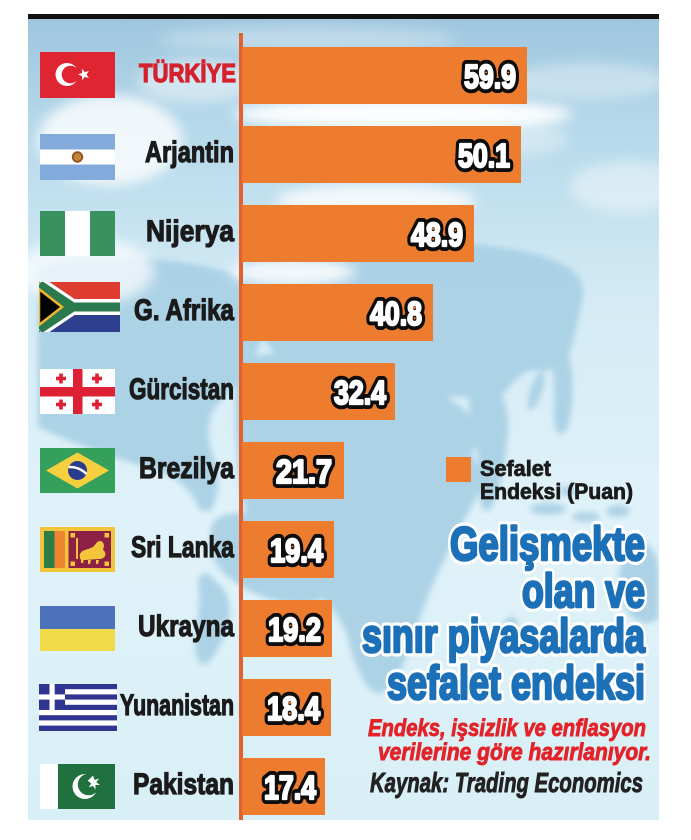 Image resolution: width=691 pixels, height=840 pixels. Describe the element at coordinates (186, 468) in the screenshot. I see `svg-text: Brezilya` at that location.